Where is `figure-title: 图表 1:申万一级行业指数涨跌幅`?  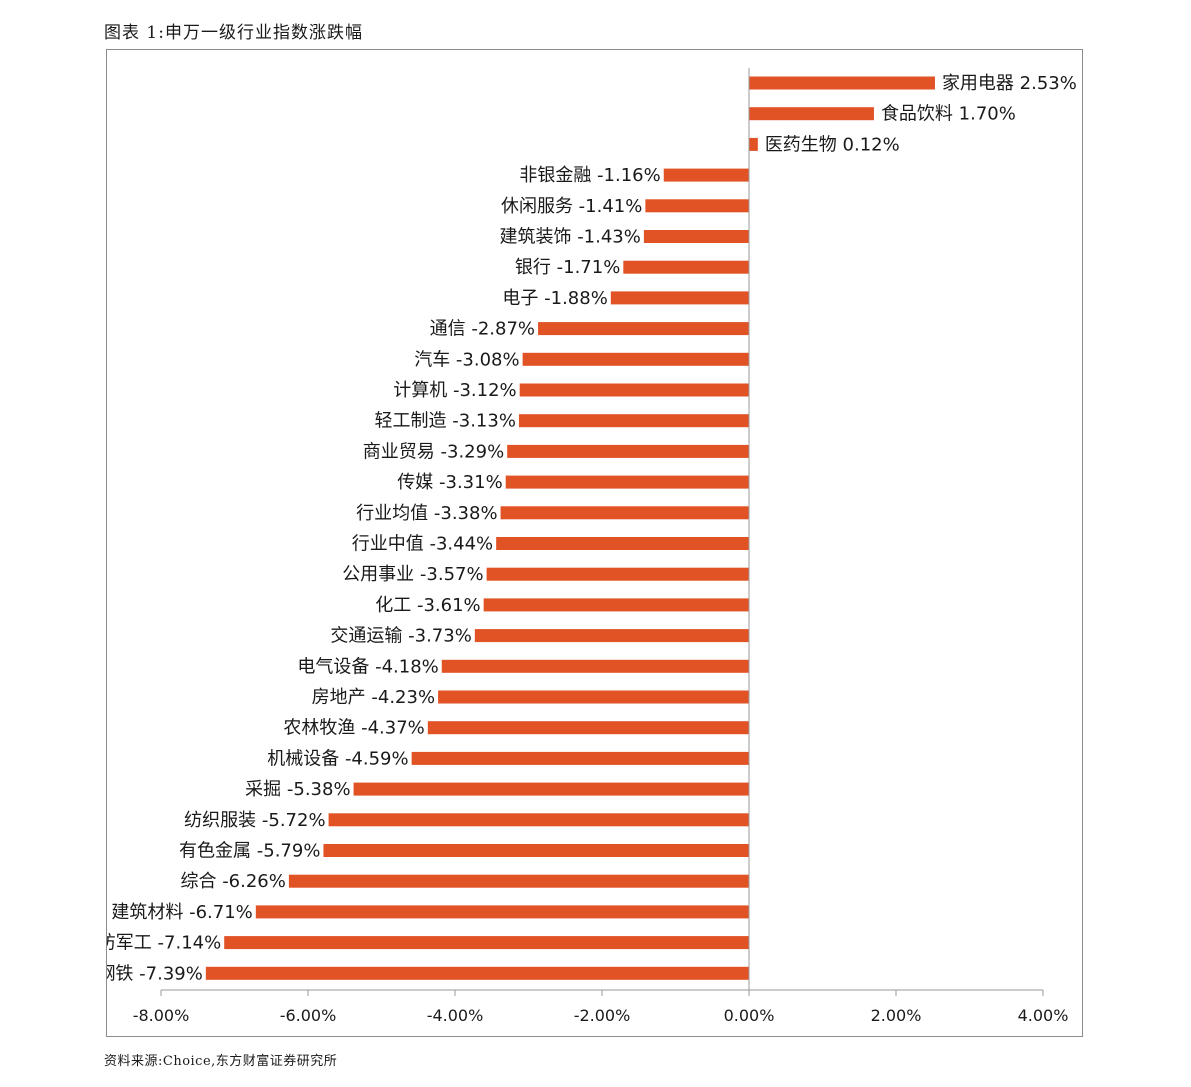 figure-title: 图表 1:申万一级行业指数涨跌幅 is located at coordinates (233, 33).